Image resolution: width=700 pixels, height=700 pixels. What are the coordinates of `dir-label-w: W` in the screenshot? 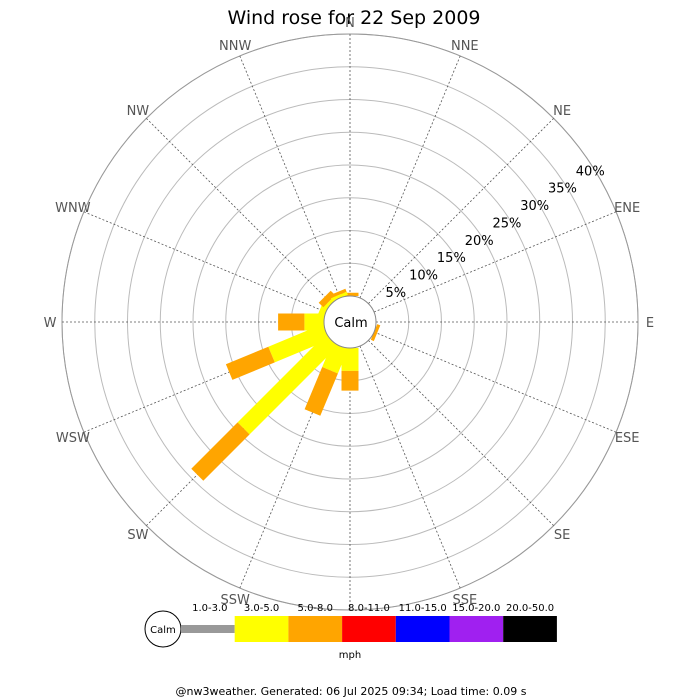 It's located at (50, 323).